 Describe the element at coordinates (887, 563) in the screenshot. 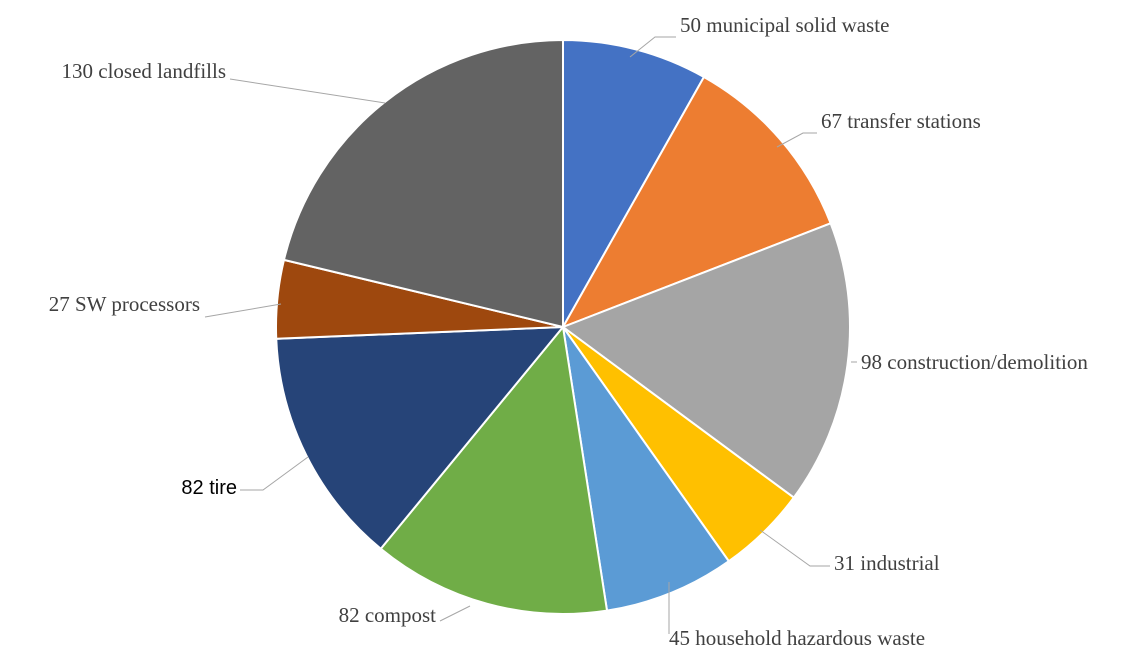

I see `slice-label-4: 31 industrial` at that location.